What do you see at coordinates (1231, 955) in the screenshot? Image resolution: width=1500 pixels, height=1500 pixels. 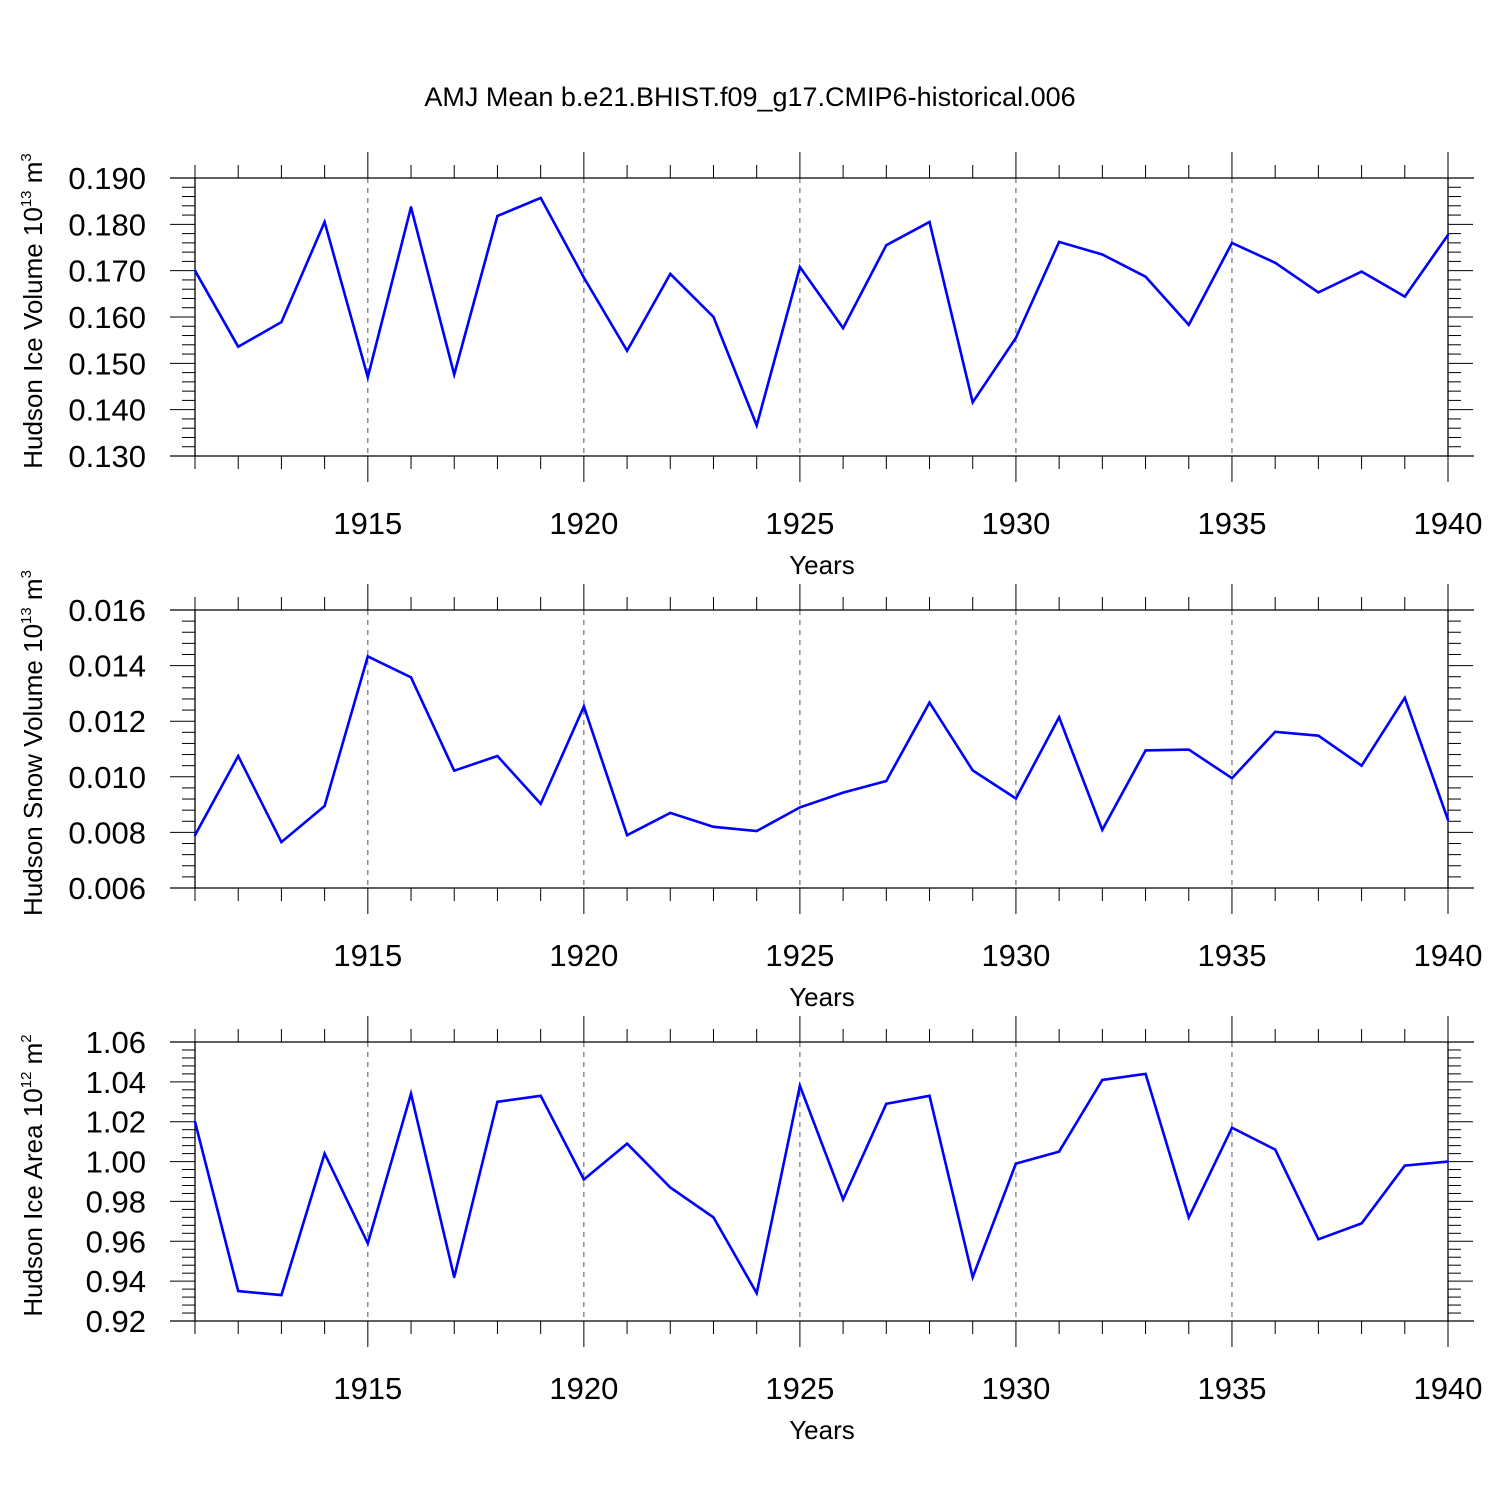 I see `x-tick-label: 1935` at bounding box center [1231, 955].